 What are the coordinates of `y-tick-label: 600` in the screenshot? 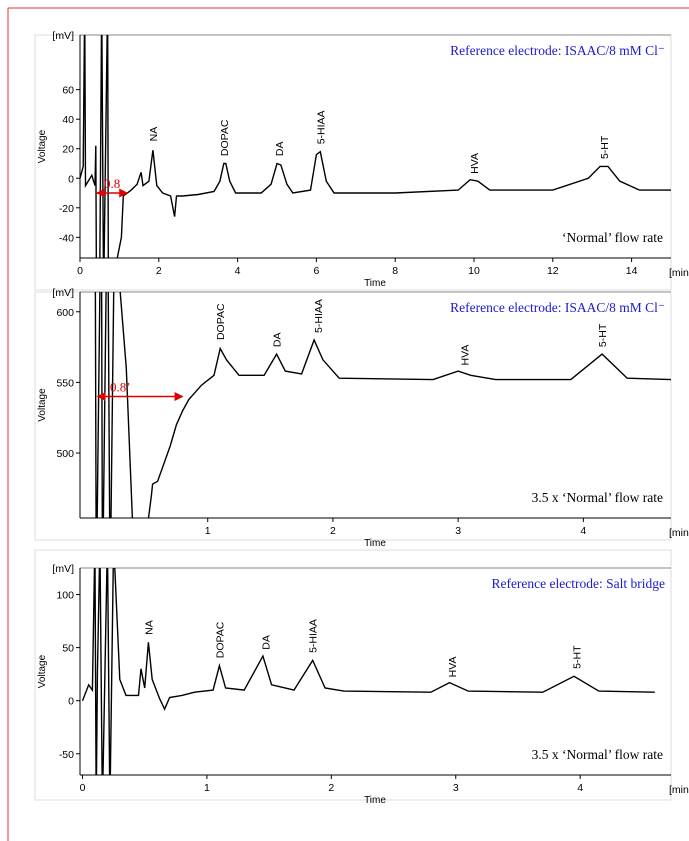 It's located at (65, 313).